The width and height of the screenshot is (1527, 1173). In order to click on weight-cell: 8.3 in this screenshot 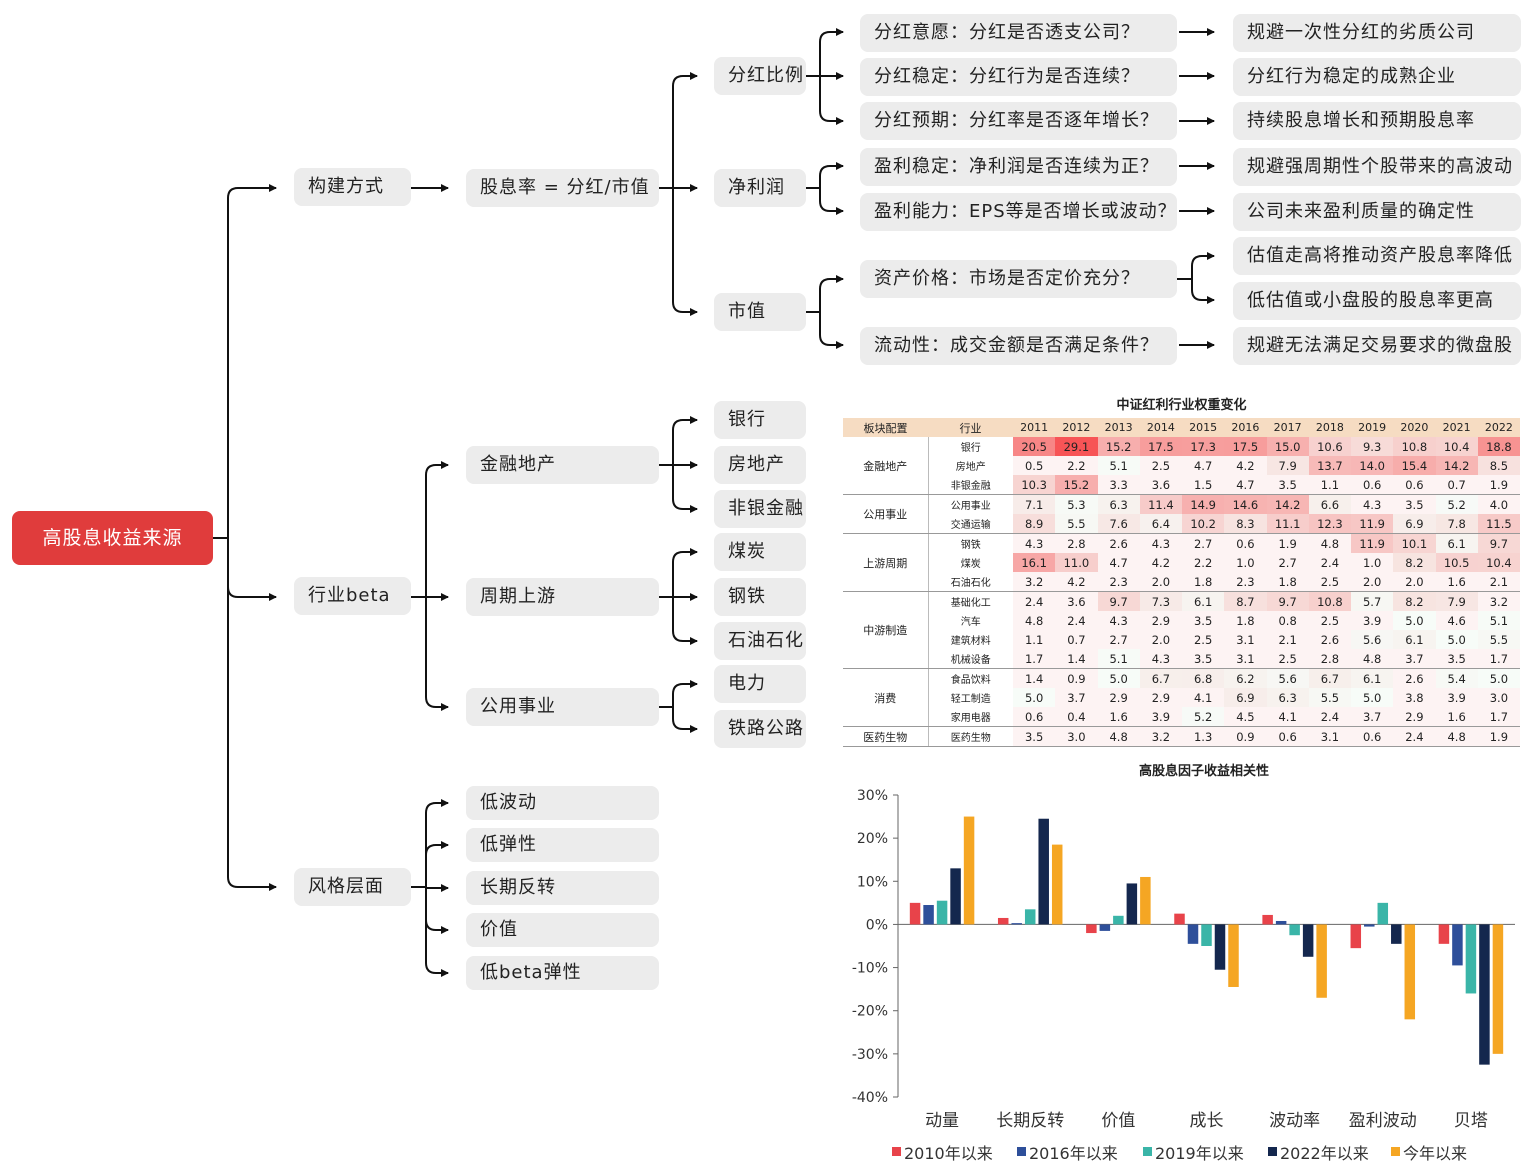, I will do `click(1245, 524)`.